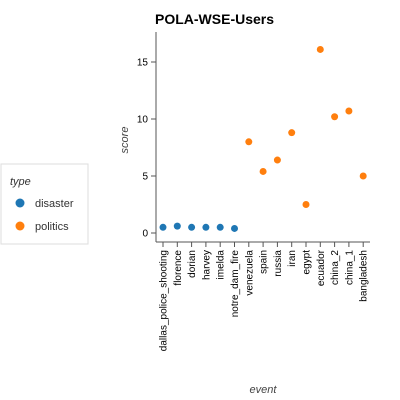 The width and height of the screenshot is (400, 400). I want to click on legend: type disaster politics, so click(44, 204).